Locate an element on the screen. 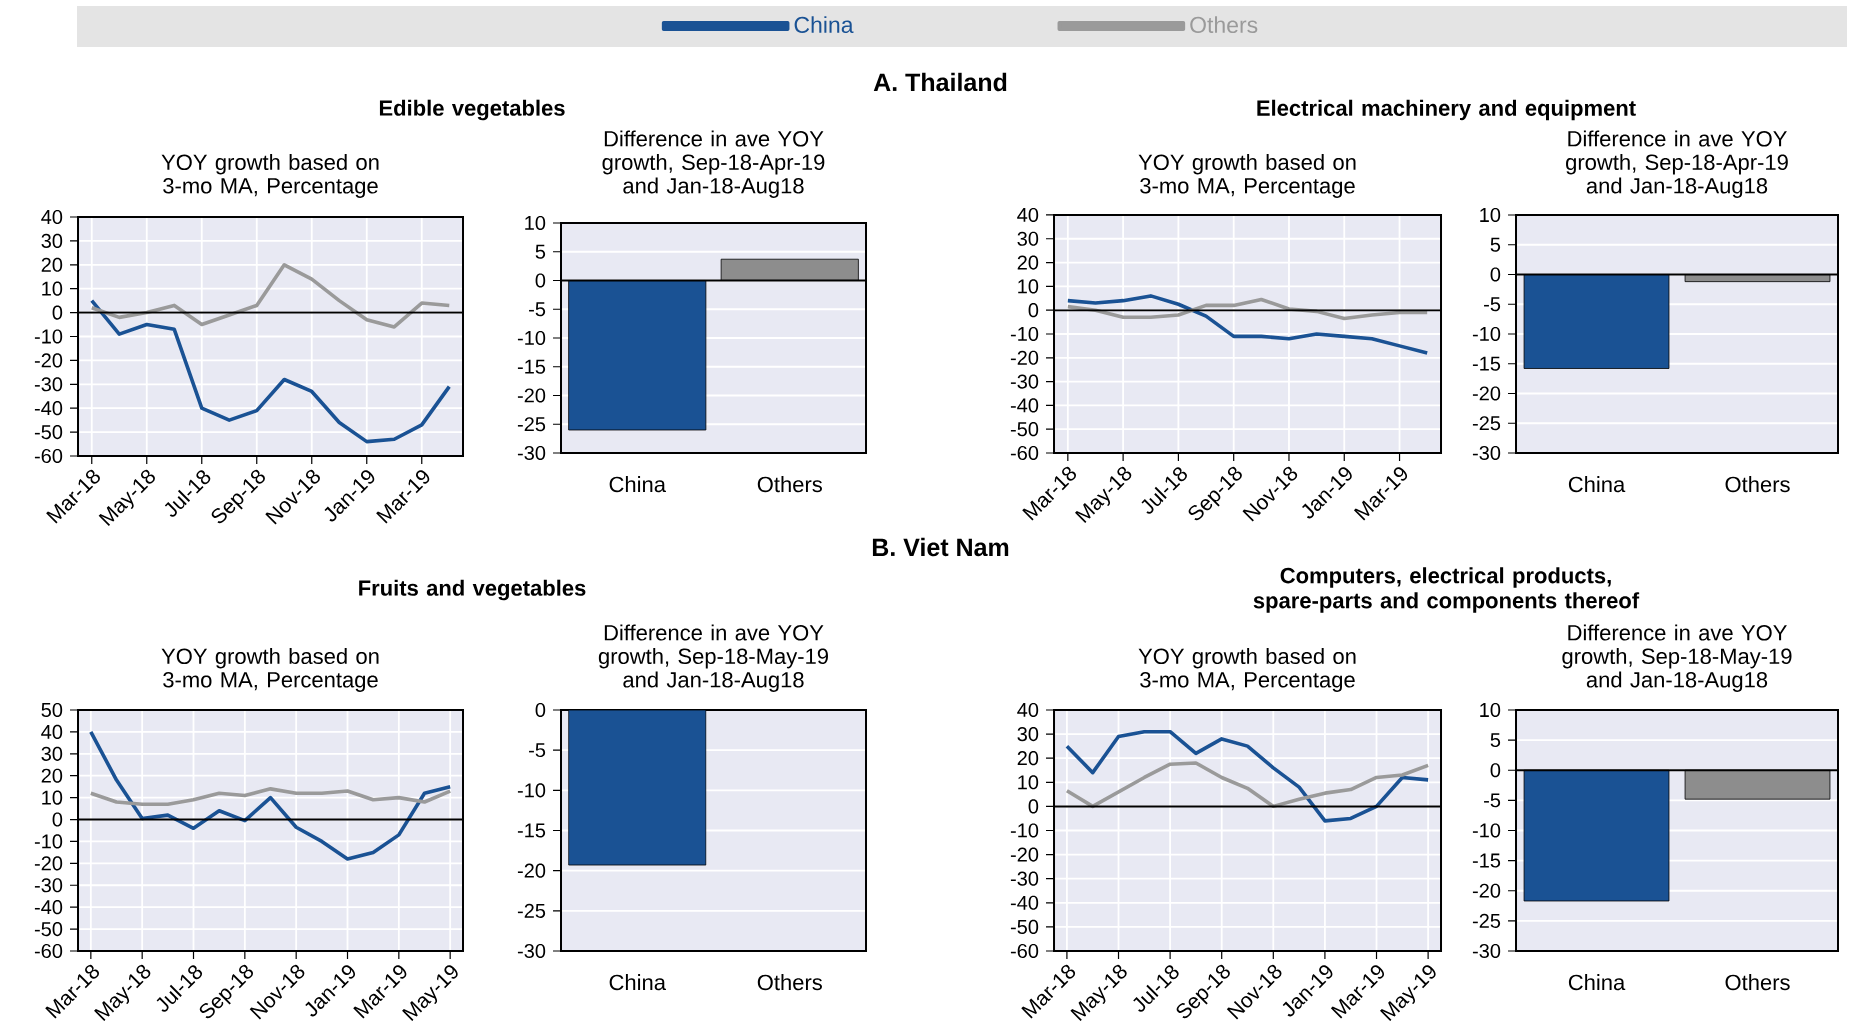 This screenshot has height=1021, width=1857. text: China is located at coordinates (824, 25).